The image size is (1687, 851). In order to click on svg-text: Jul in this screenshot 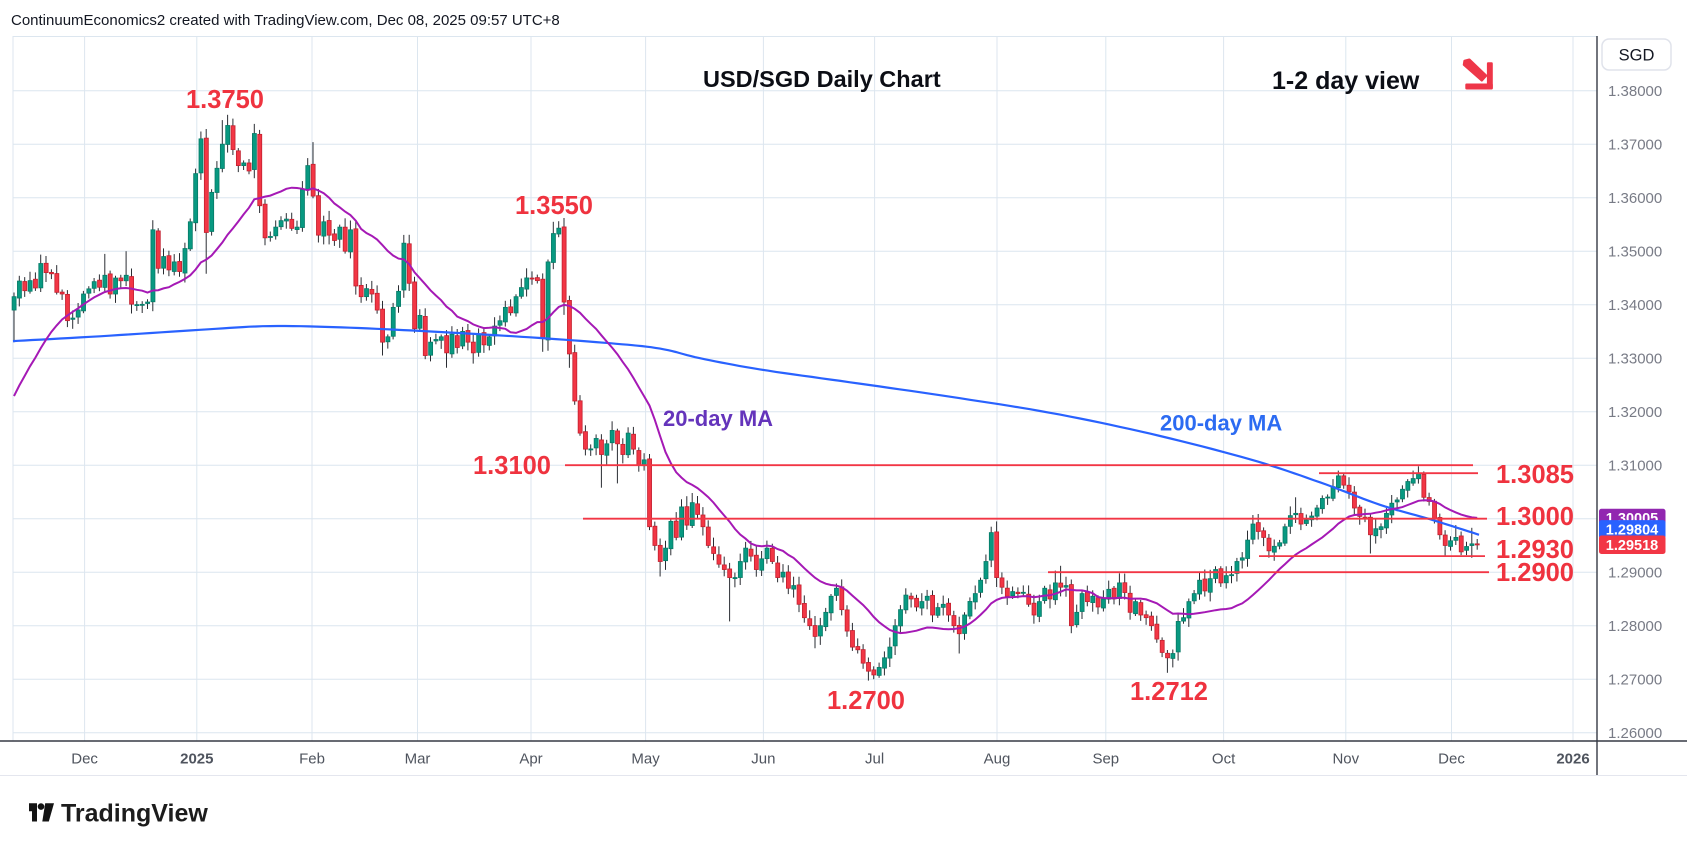, I will do `click(874, 759)`.